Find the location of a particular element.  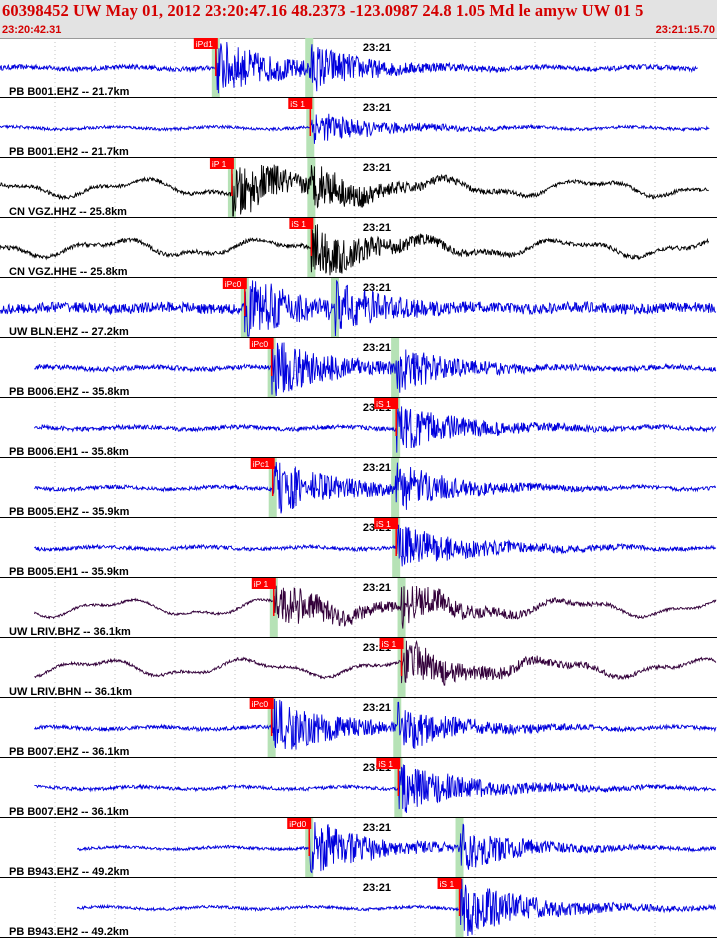

trace-panel: 23:21 iPd1 PB B001.EHZ -- 21.7km is located at coordinates (358, 68).